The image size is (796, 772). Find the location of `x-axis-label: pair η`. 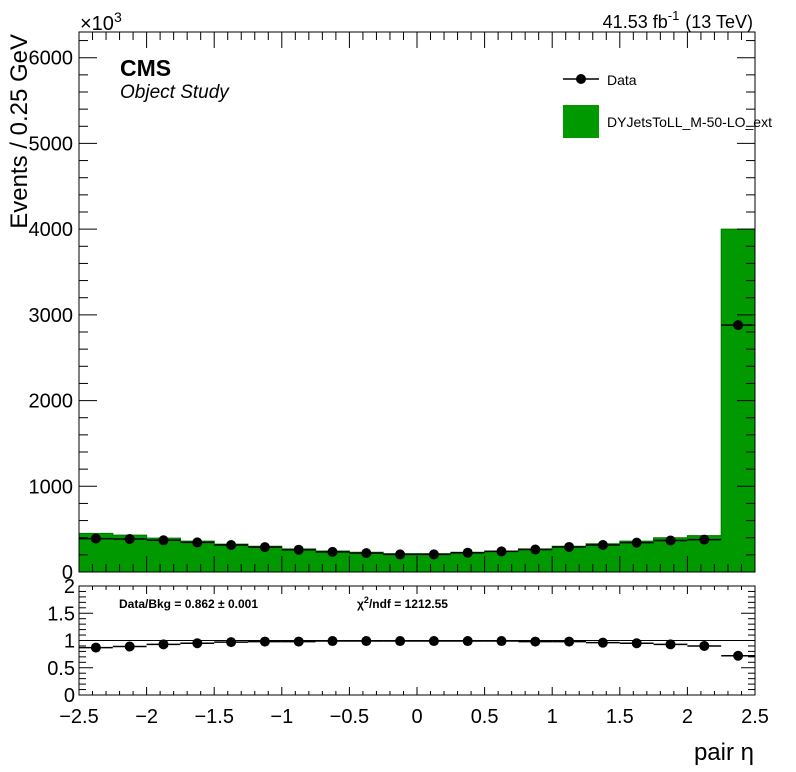

x-axis-label: pair η is located at coordinates (724, 752).